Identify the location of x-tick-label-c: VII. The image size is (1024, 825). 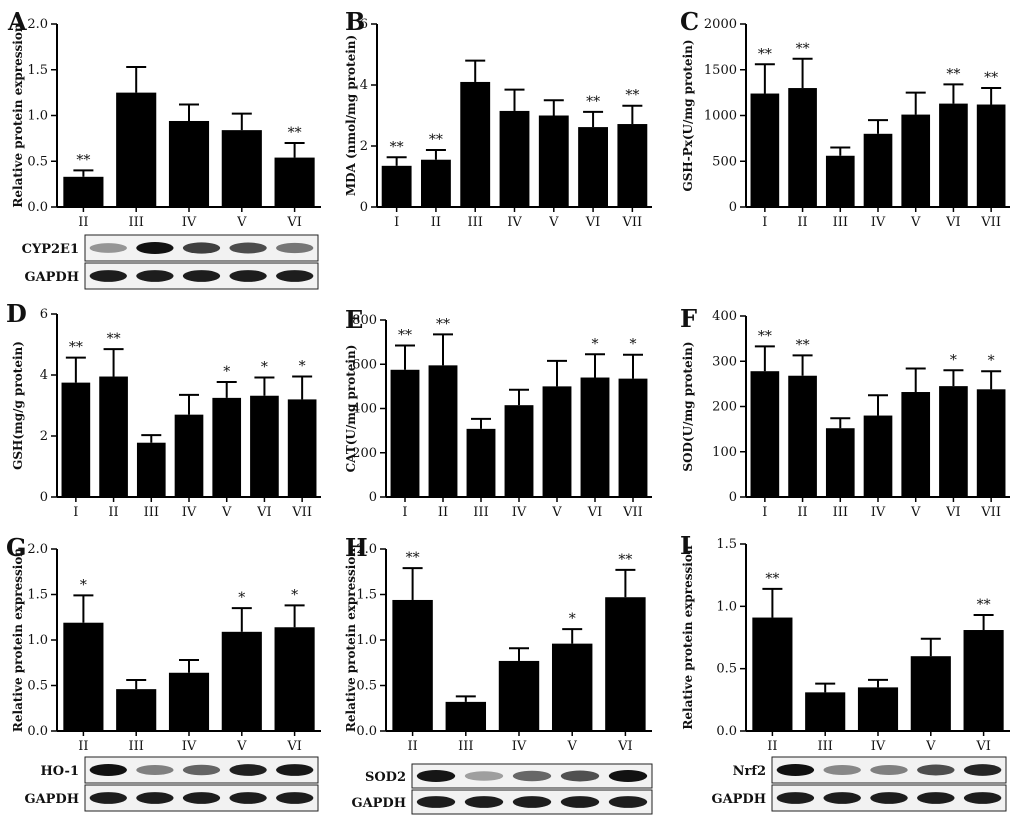
(990, 222).